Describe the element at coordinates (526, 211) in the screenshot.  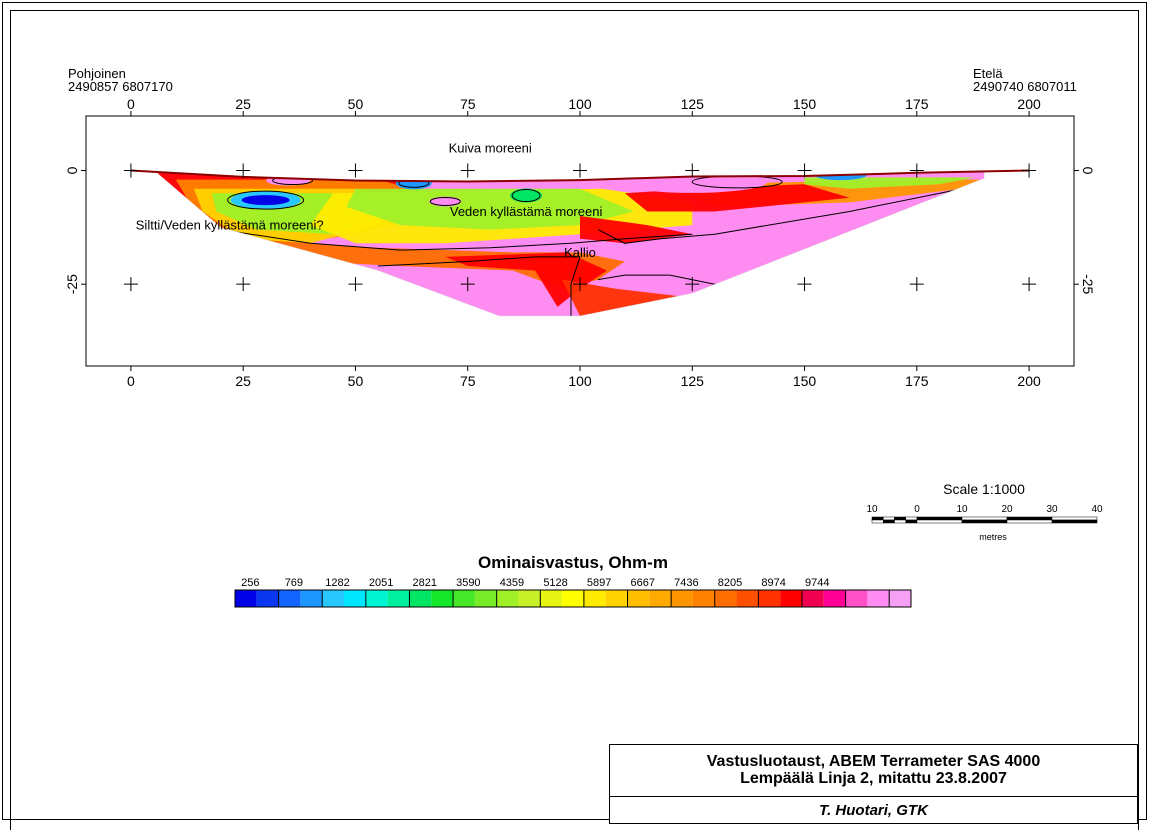
I see `annotation-1: Veden kyllästämä moreeni` at that location.